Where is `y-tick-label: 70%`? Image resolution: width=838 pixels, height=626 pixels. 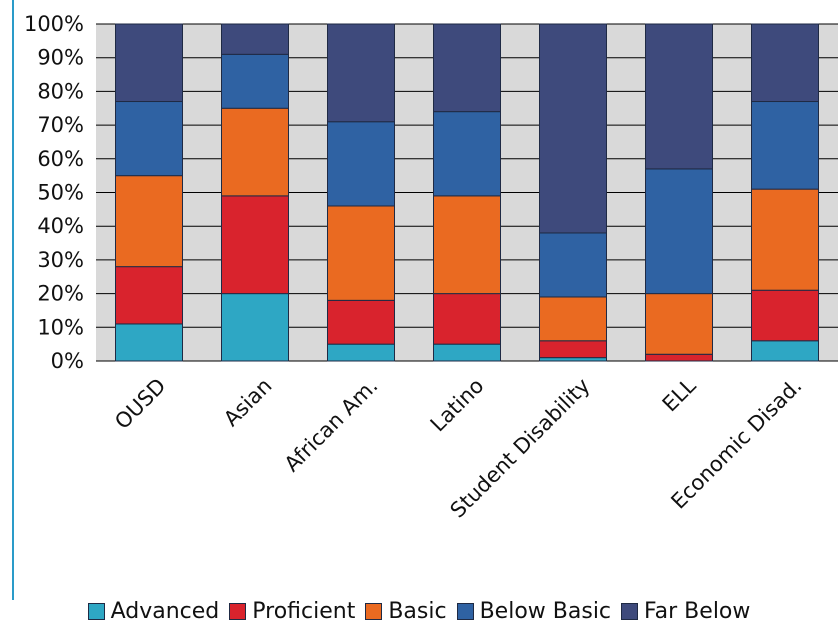 y-tick-label: 70% is located at coordinates (60, 125).